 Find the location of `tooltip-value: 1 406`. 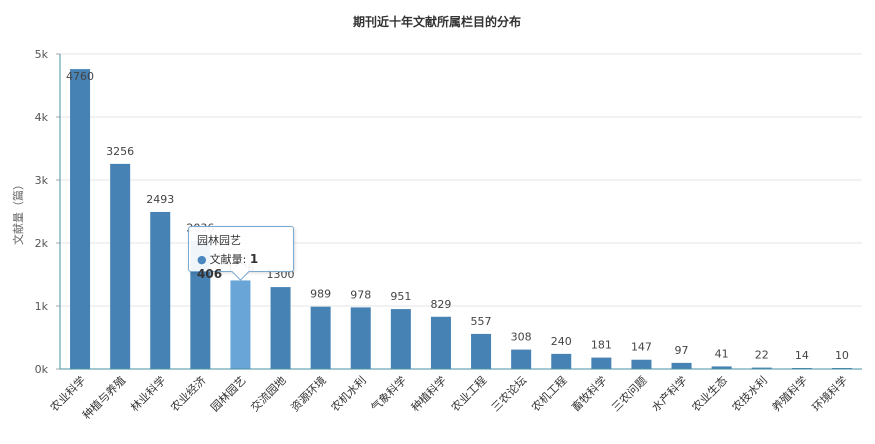

tooltip-value: 1 406 is located at coordinates (228, 266).